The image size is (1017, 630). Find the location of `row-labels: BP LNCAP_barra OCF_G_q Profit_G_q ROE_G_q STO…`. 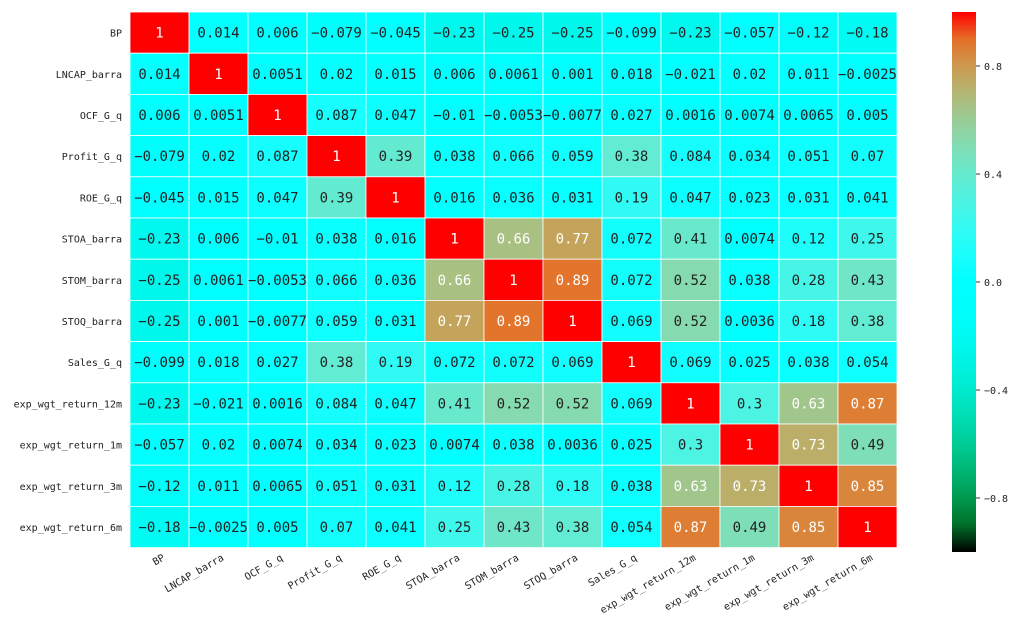

row-labels: BP LNCAP_barra OCF_G_q Profit_G_q ROE_G_q STO… is located at coordinates (68, 281).